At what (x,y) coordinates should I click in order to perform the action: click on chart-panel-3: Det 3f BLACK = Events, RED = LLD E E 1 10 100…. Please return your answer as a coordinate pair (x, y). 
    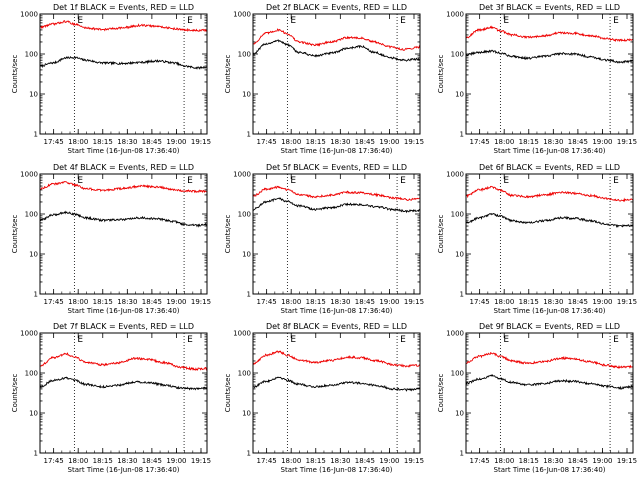
    Looking at the image, I should click on (537, 79).